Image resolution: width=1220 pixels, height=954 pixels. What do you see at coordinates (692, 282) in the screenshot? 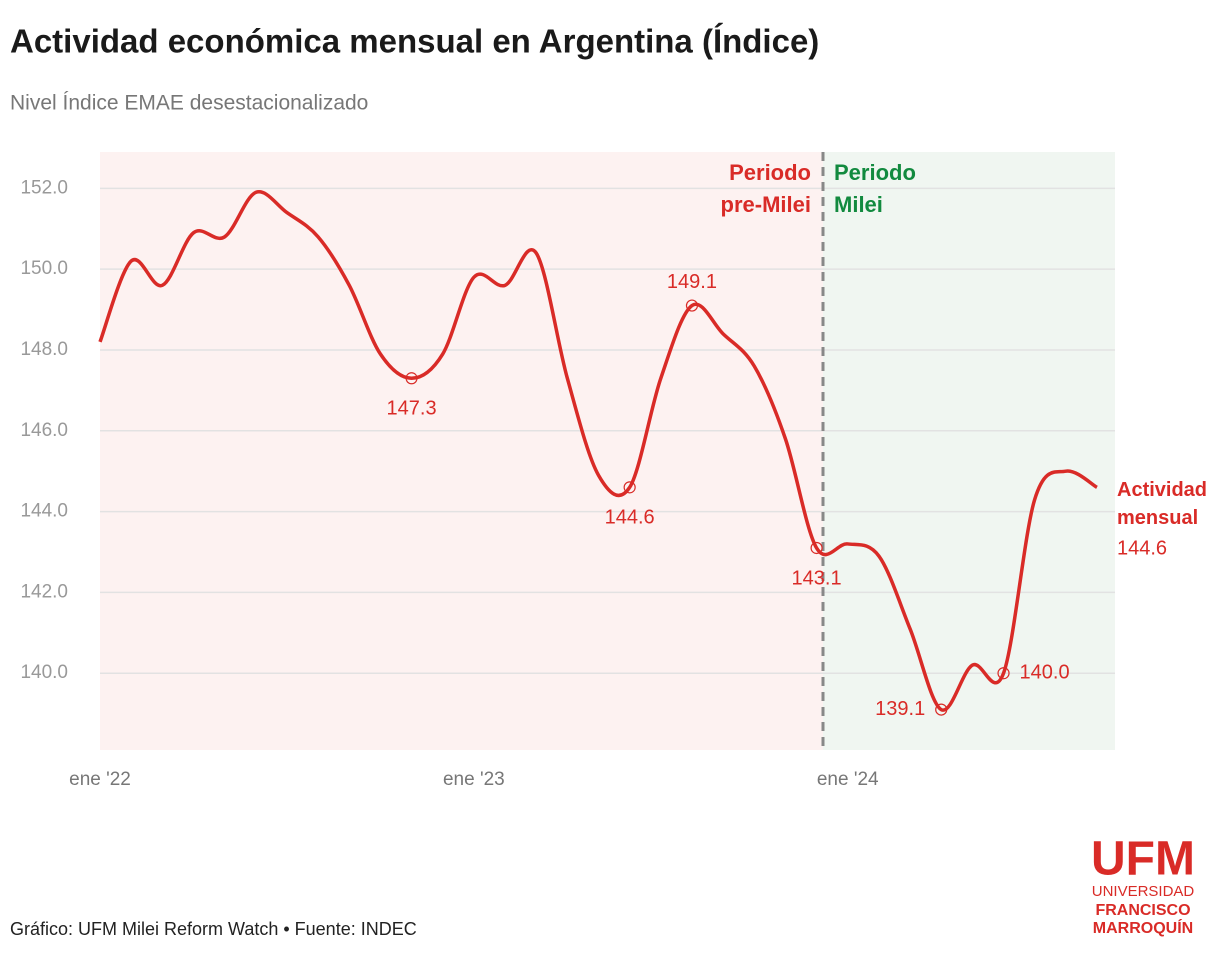
I see `value-label: 149.1` at bounding box center [692, 282].